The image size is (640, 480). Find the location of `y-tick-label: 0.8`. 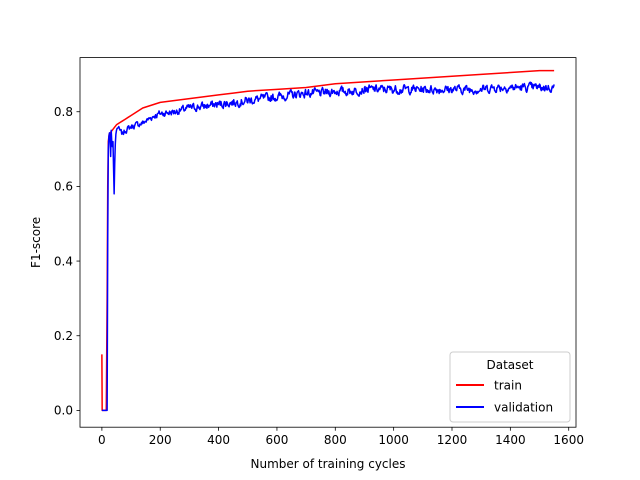

y-tick-label: 0.8 is located at coordinates (63, 112).